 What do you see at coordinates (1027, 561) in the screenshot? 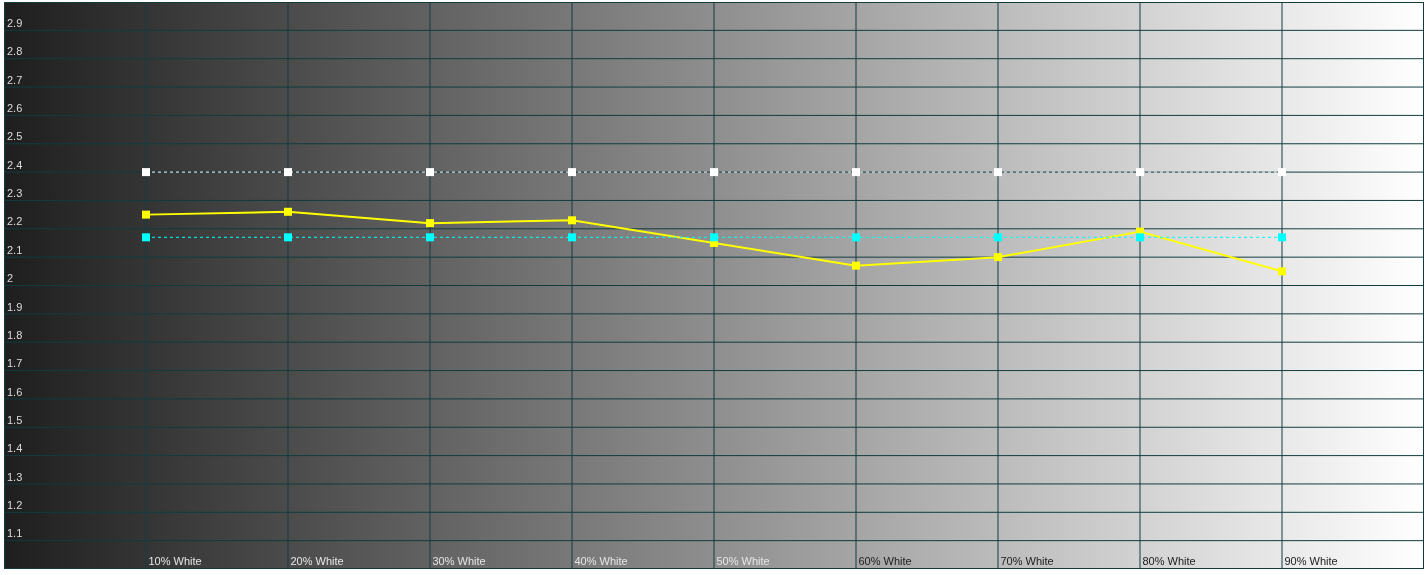
I see `x-tick-label: 70% White` at bounding box center [1027, 561].